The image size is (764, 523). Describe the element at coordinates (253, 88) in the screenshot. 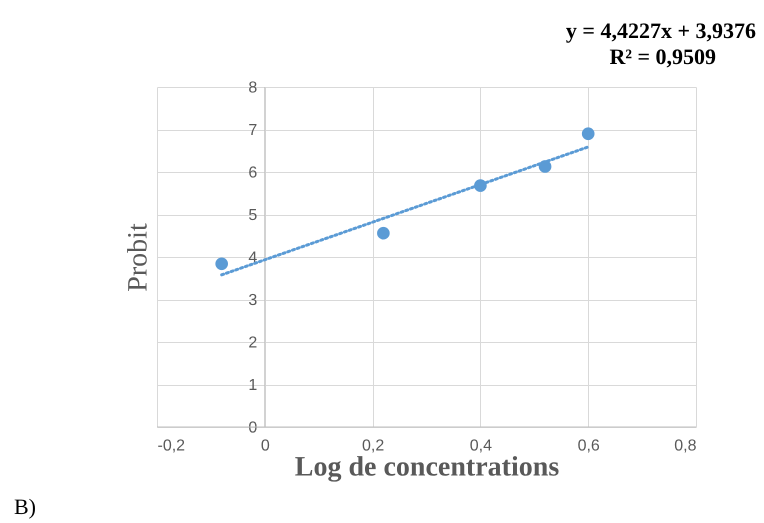

I see `y-tick-label: 8` at that location.